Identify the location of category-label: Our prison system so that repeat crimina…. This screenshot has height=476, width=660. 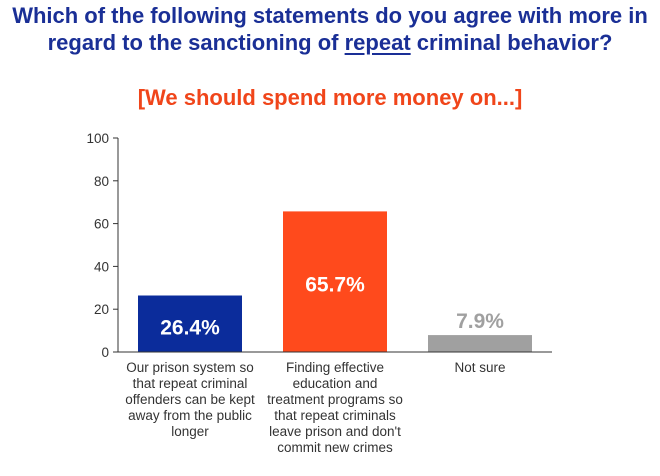
(190, 399).